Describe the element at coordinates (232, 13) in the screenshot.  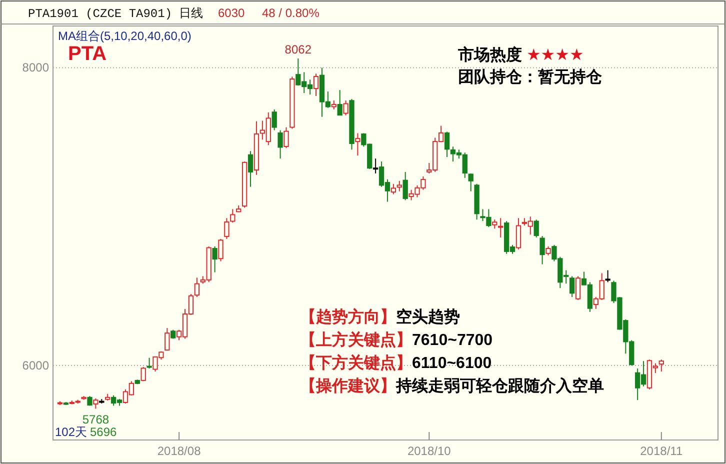
I see `text: 6030` at that location.